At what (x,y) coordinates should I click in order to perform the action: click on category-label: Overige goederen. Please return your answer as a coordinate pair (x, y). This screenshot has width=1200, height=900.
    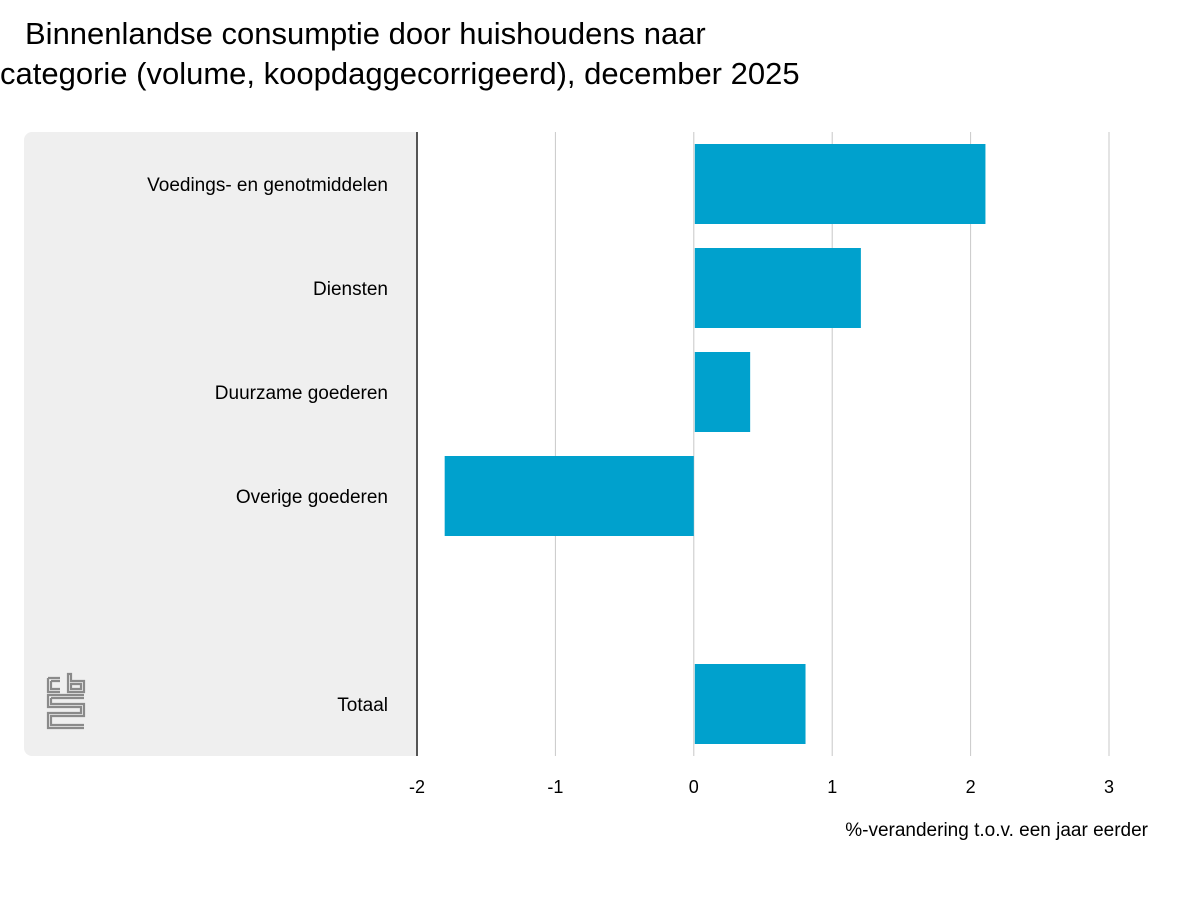
    Looking at the image, I should click on (312, 497).